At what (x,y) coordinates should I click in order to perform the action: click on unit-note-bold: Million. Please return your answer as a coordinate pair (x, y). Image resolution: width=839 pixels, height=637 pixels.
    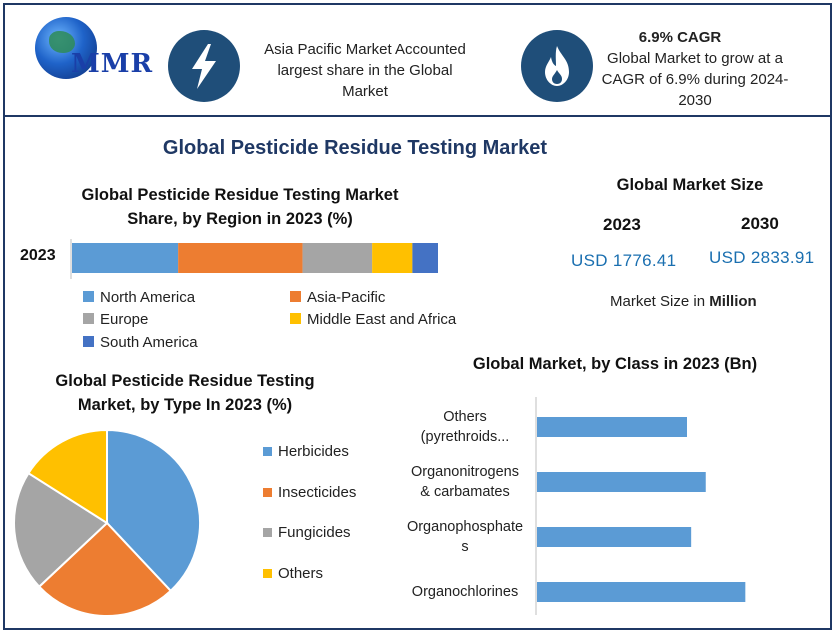
    Looking at the image, I should click on (733, 301).